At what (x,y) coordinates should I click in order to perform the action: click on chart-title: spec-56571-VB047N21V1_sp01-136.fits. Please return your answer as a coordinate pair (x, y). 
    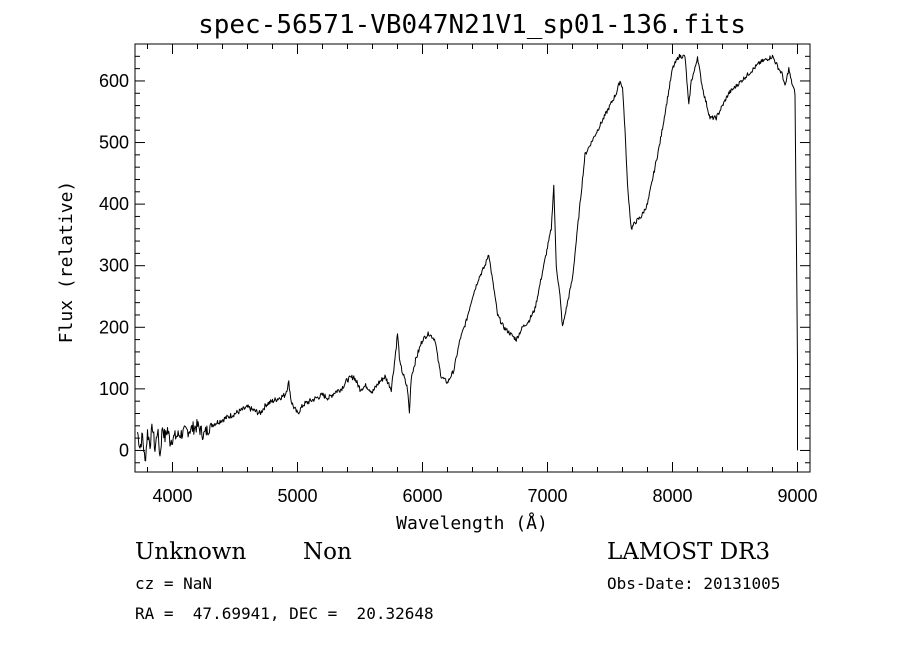
    Looking at the image, I should click on (472, 25).